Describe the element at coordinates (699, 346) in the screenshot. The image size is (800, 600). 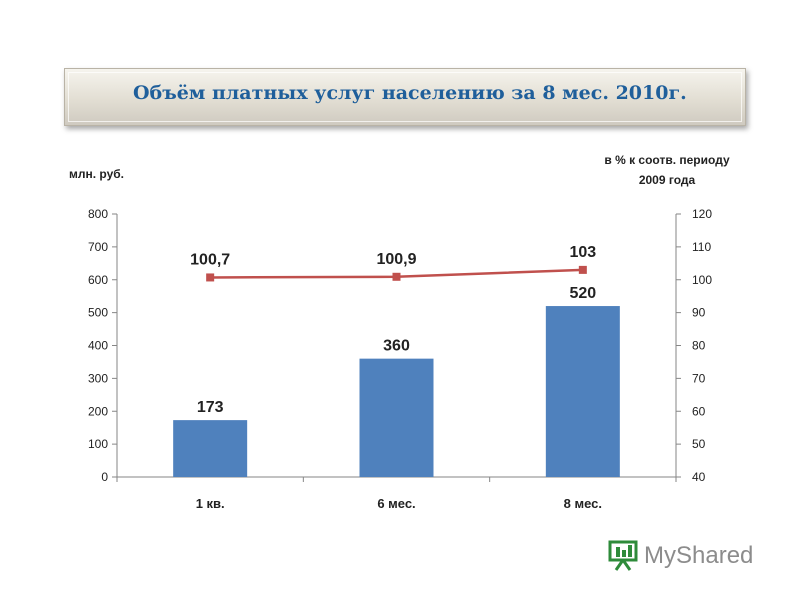
I see `y-right-tick-label: 80` at that location.